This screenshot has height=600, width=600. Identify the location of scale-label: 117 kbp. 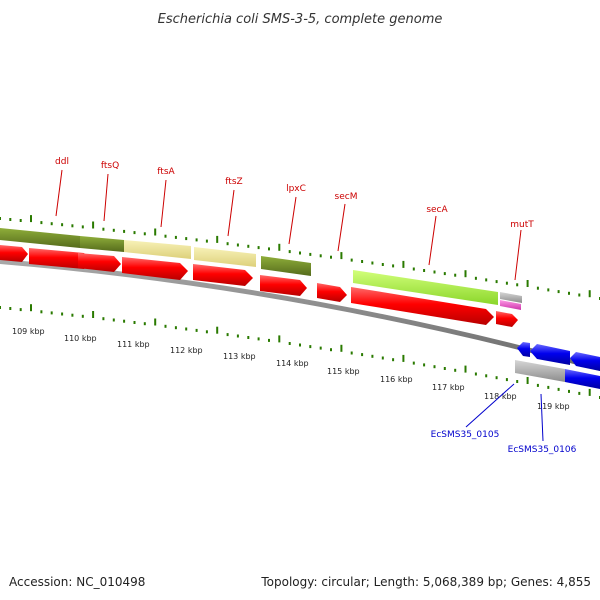
(448, 387).